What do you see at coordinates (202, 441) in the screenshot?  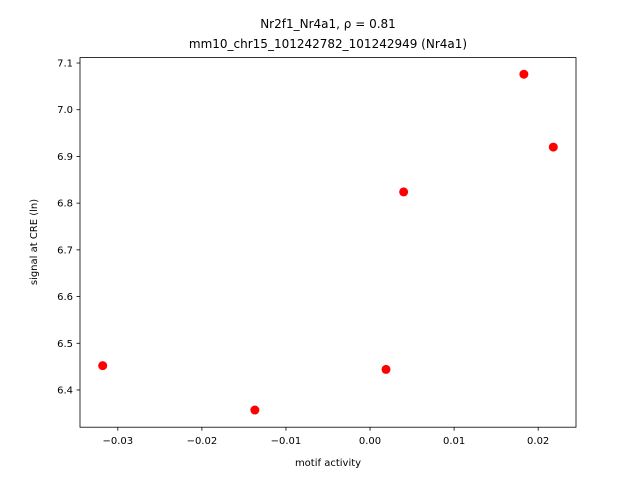 I see `x-tick-label: −0.02` at bounding box center [202, 441].